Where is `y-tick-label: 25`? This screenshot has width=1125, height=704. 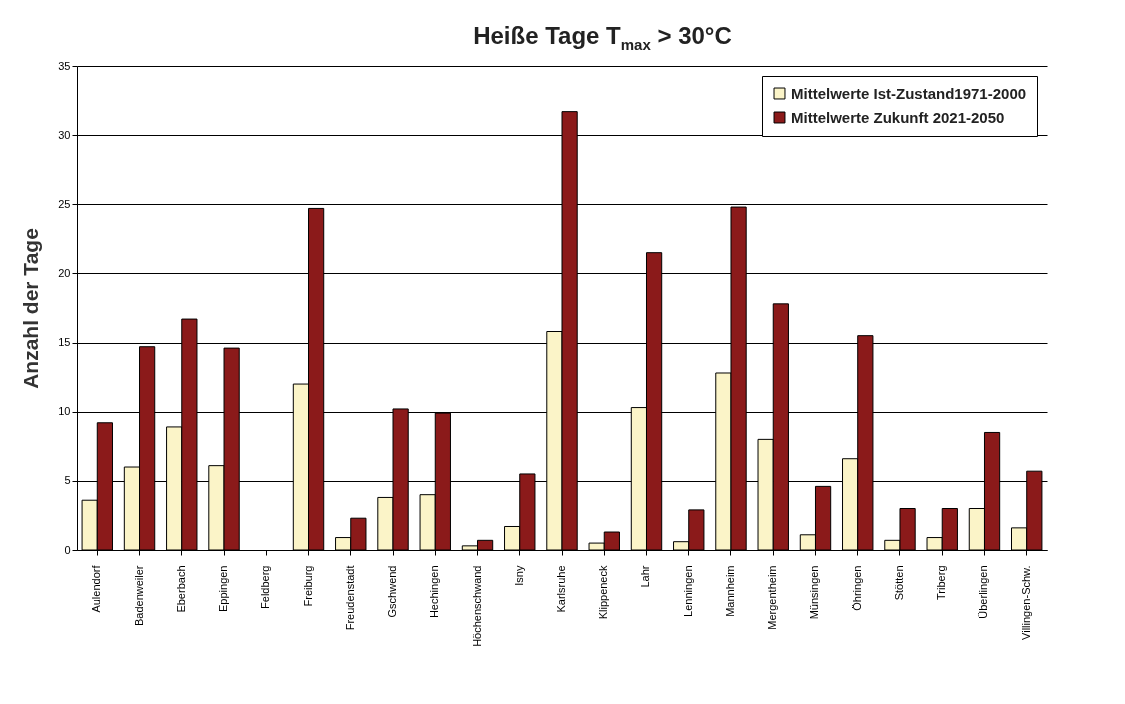 y-tick-label: 25 is located at coordinates (64, 203).